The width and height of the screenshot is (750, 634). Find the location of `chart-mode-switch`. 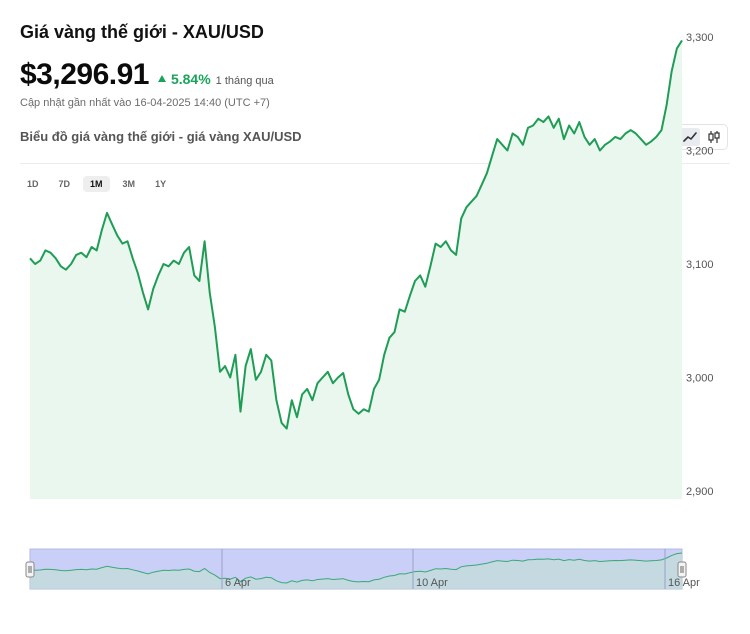

chart-mode-switch is located at coordinates (702, 137).